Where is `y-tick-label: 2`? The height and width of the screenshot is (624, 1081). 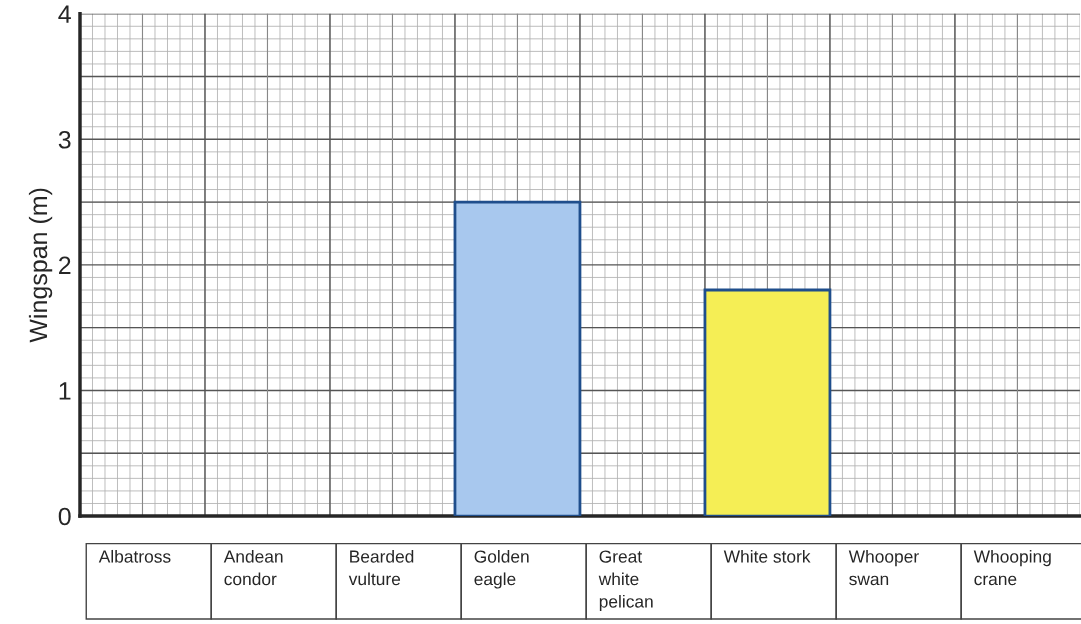
y-tick-label: 2 is located at coordinates (65, 265).